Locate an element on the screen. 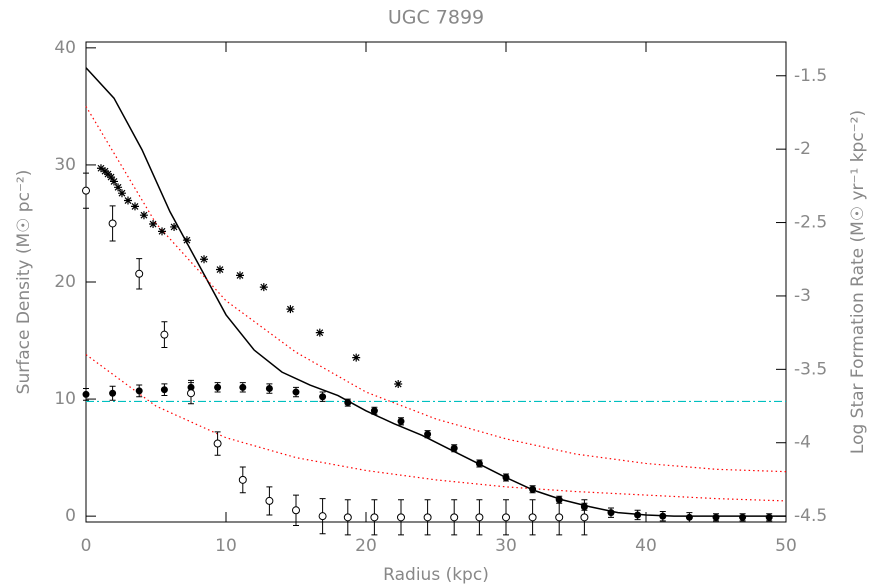  y2-tick-label: -2.5 is located at coordinates (810, 223).